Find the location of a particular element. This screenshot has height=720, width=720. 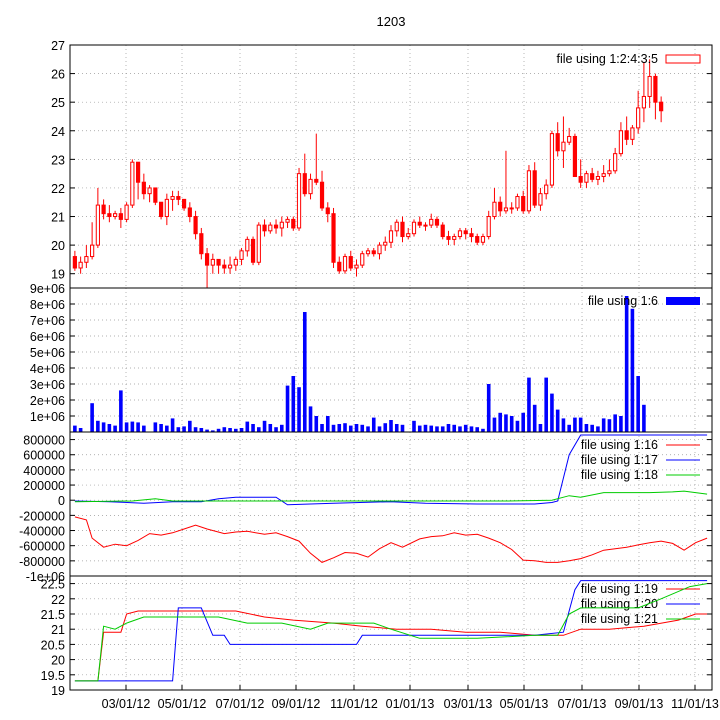

xtick-label: 09/01/13 is located at coordinates (639, 704).